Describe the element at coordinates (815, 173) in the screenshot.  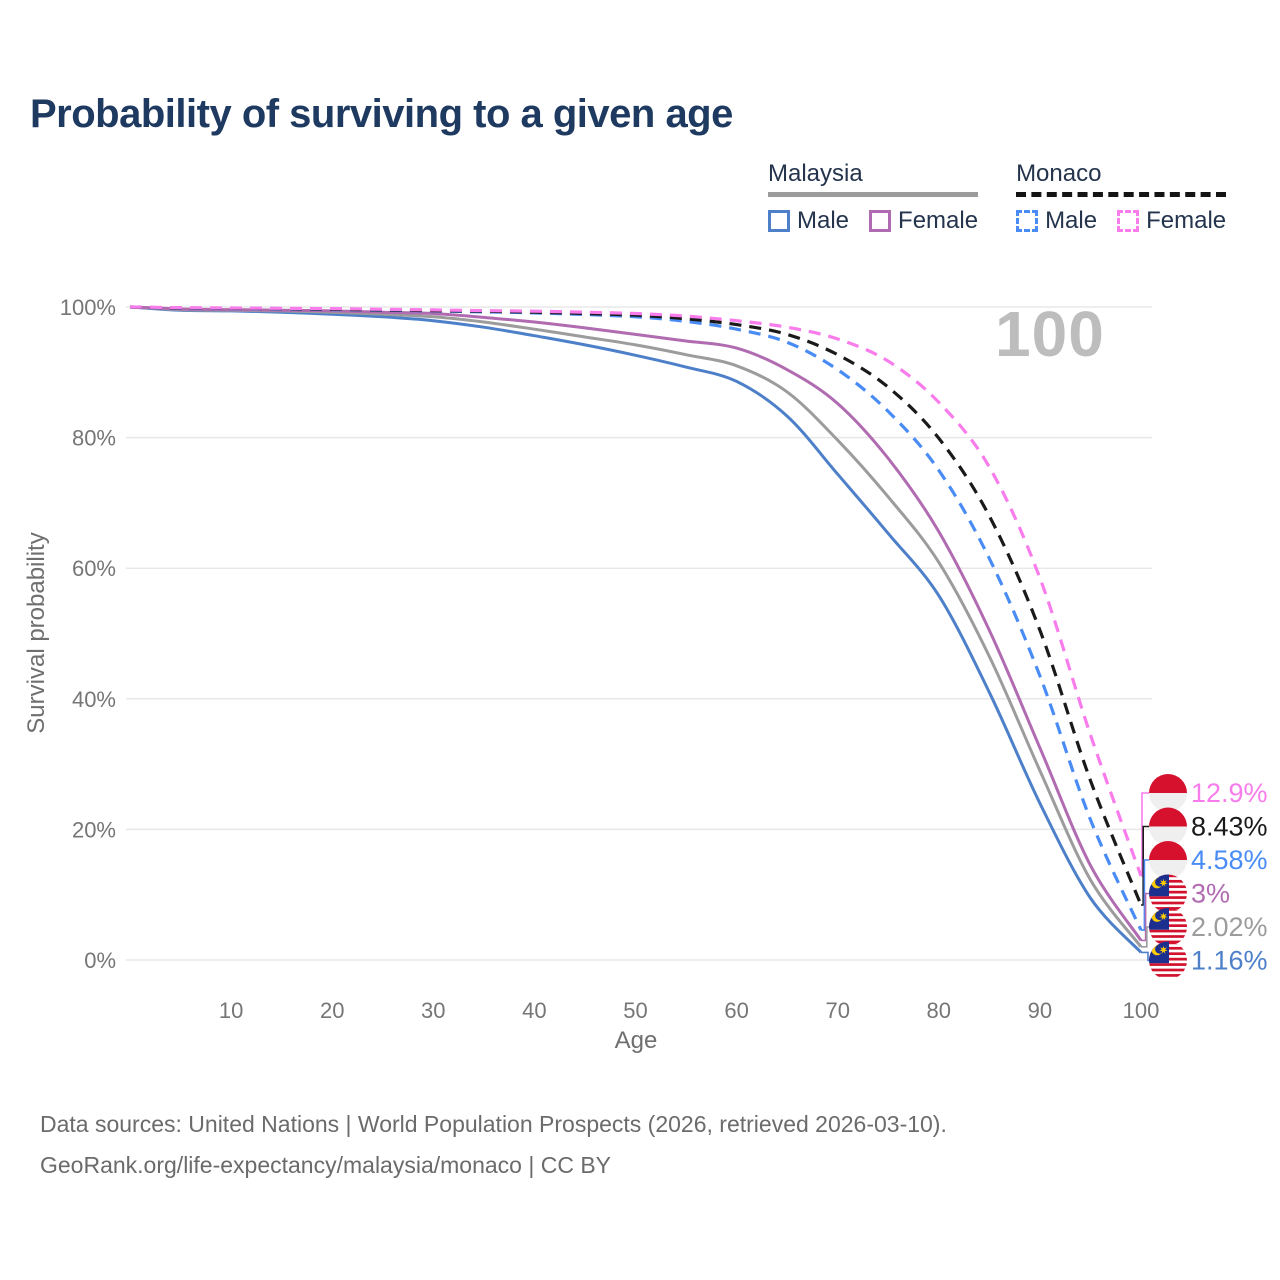
I see `legend-group-title: Malaysia` at that location.